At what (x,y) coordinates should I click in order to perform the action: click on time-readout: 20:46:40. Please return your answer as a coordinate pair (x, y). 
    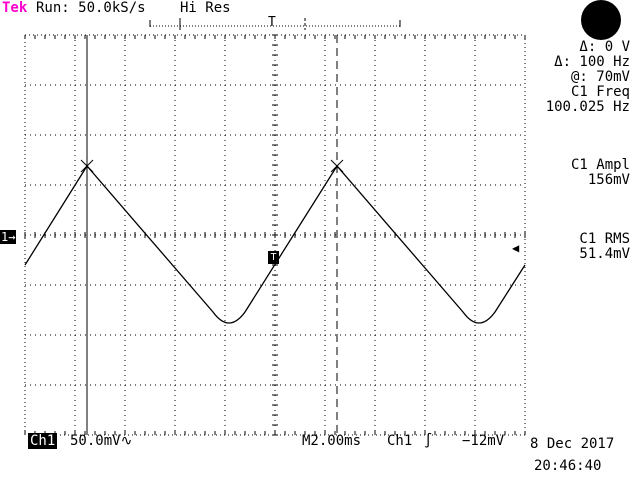
    Looking at the image, I should click on (568, 466).